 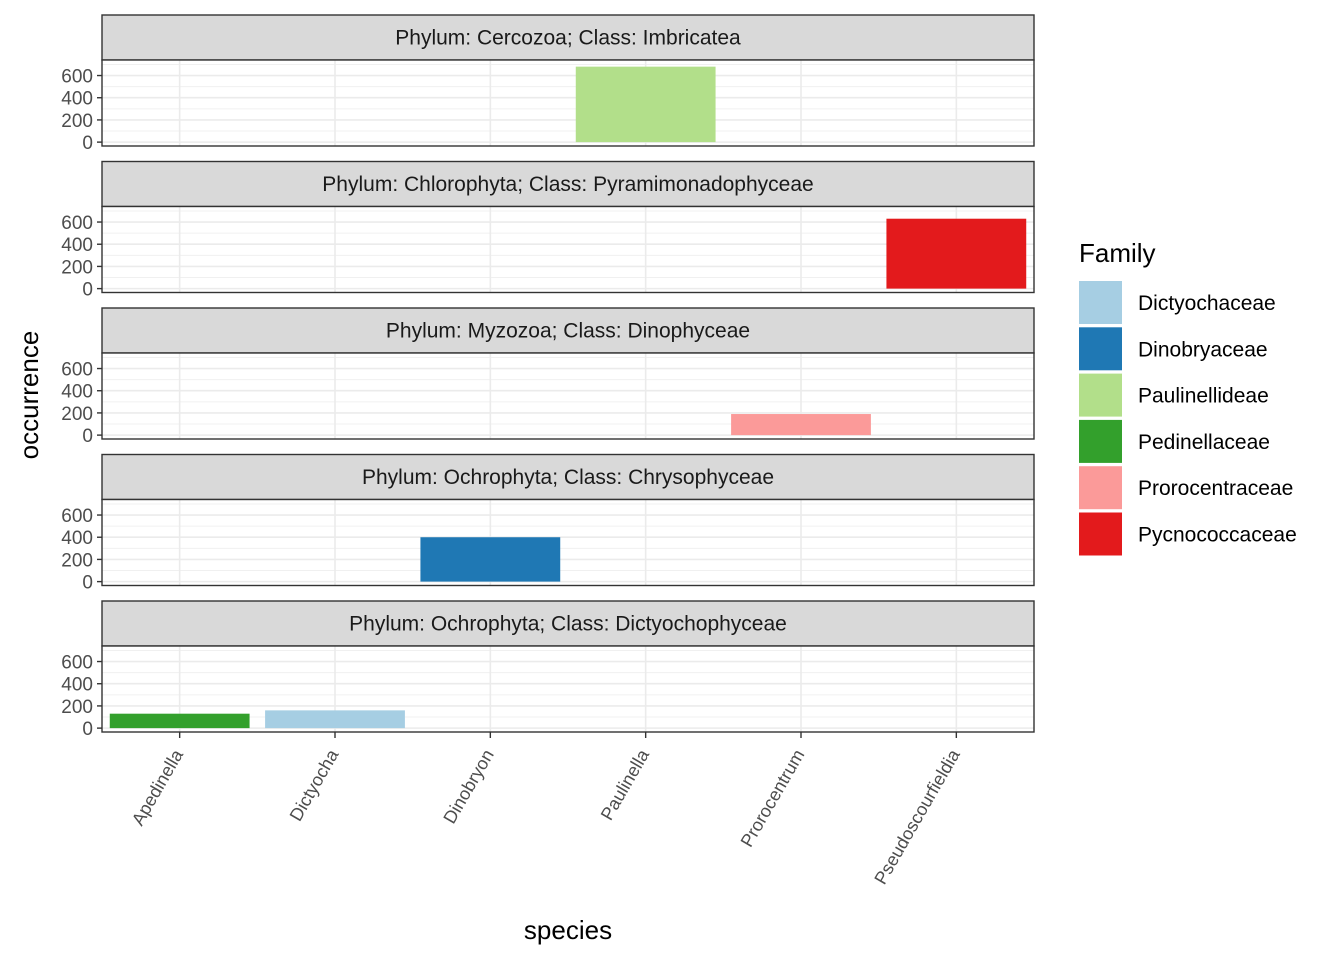 What do you see at coordinates (801, 425) in the screenshot?
I see `bar-prorocentrum` at bounding box center [801, 425].